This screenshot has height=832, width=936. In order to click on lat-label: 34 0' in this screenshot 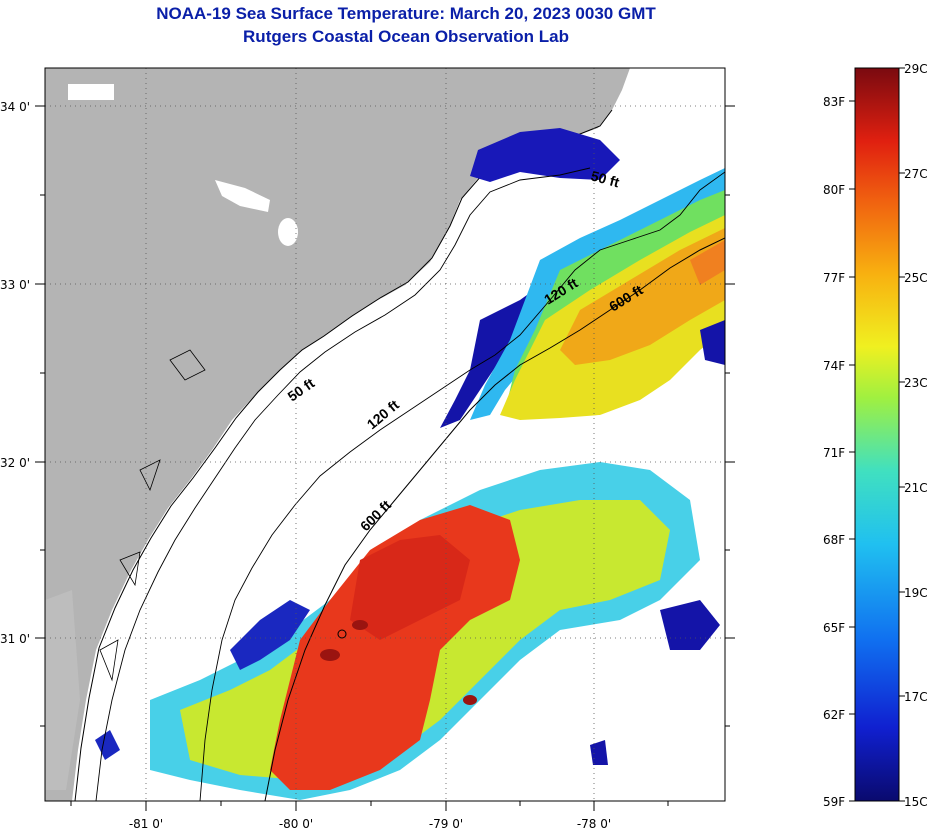, I will do `click(15, 107)`.